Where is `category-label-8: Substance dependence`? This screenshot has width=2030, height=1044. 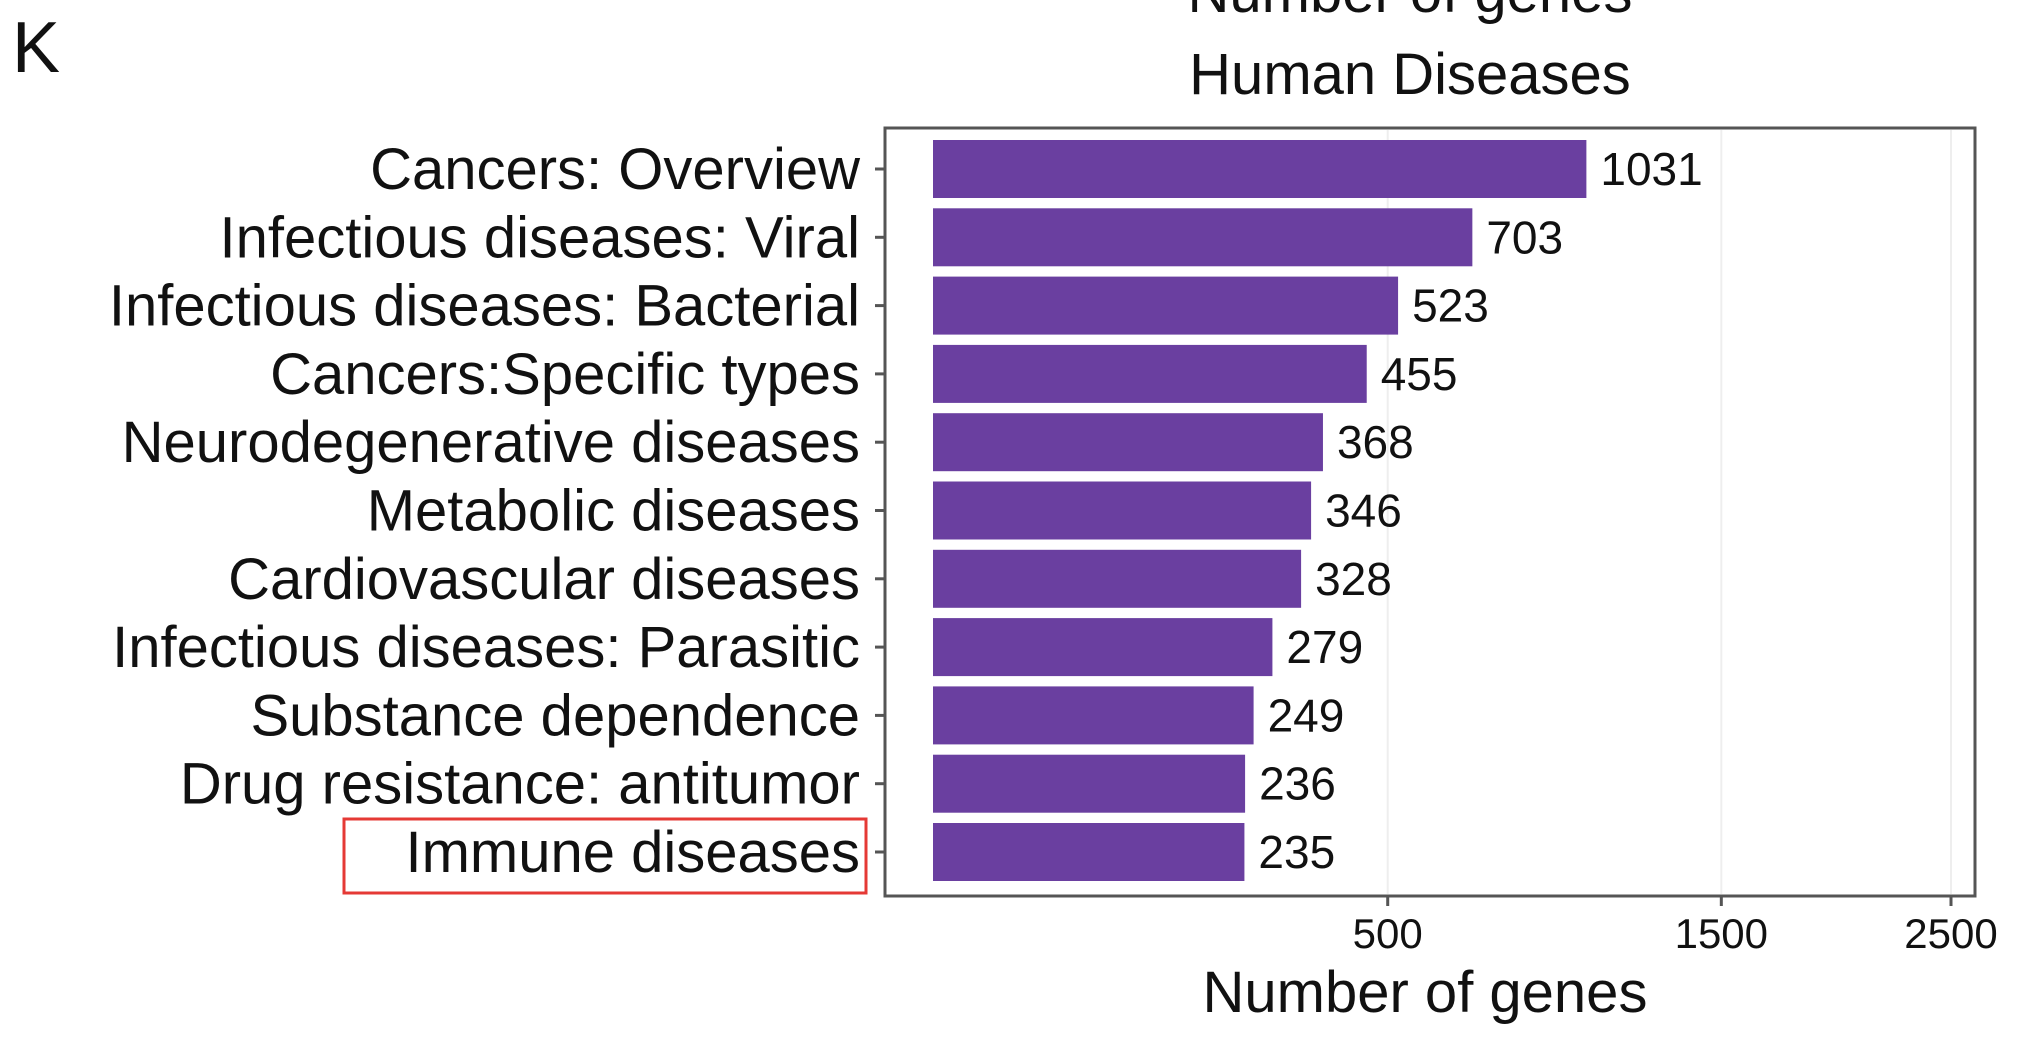
category-label-8: Substance dependence is located at coordinates (555, 715).